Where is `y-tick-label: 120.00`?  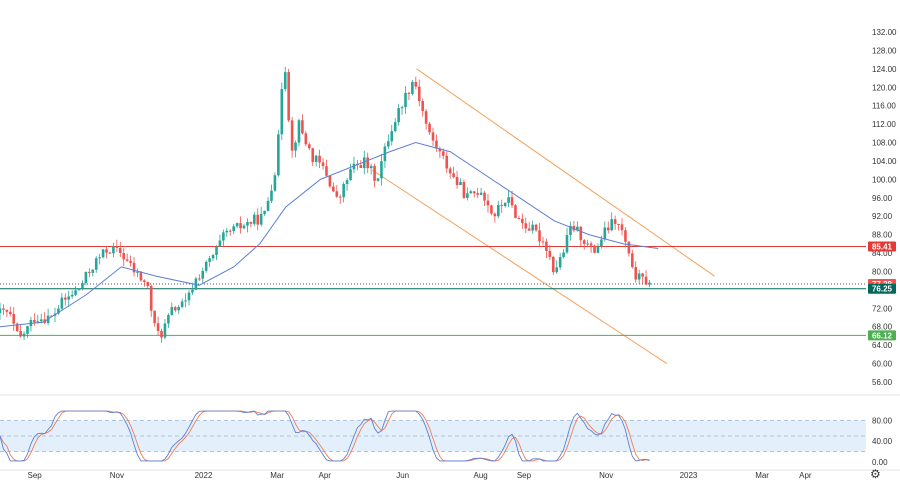
y-tick-label: 120.00 is located at coordinates (884, 87).